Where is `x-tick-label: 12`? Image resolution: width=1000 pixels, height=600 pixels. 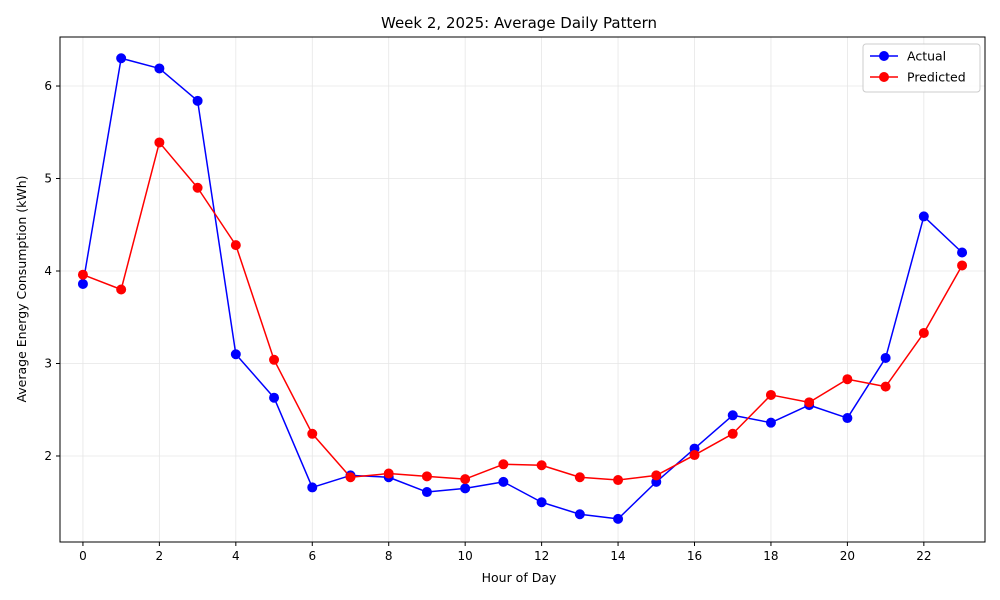 x-tick-label: 12 is located at coordinates (541, 556).